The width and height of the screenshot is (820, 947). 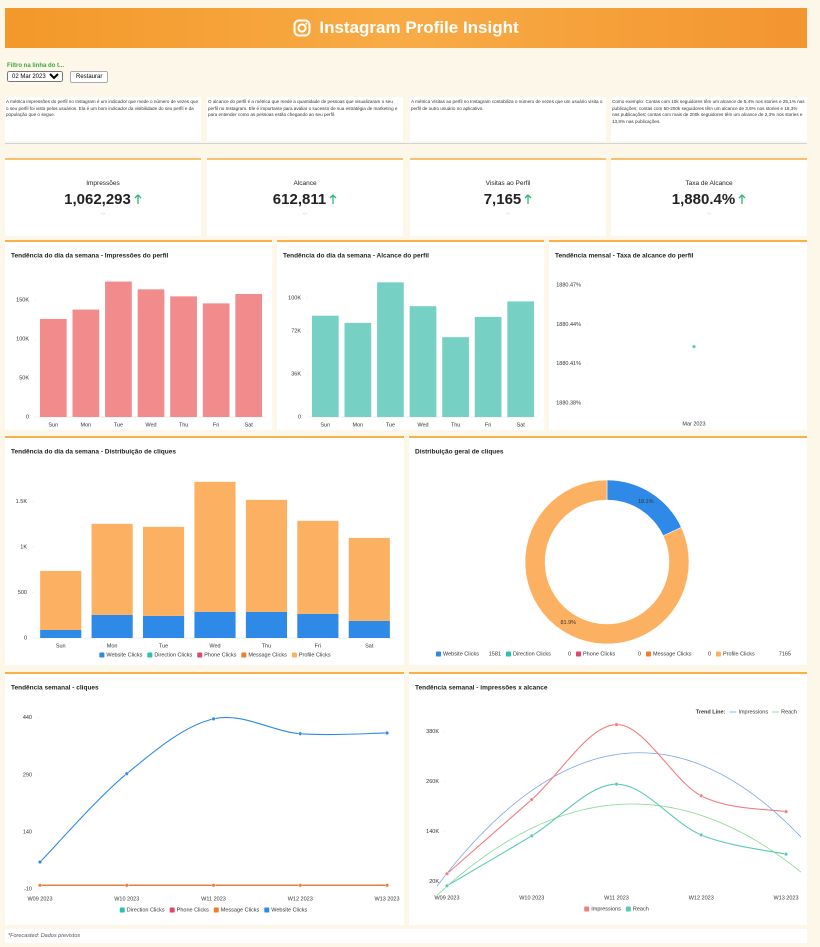 What do you see at coordinates (24, 379) in the screenshot?
I see `y-tick-label: 50K` at bounding box center [24, 379].